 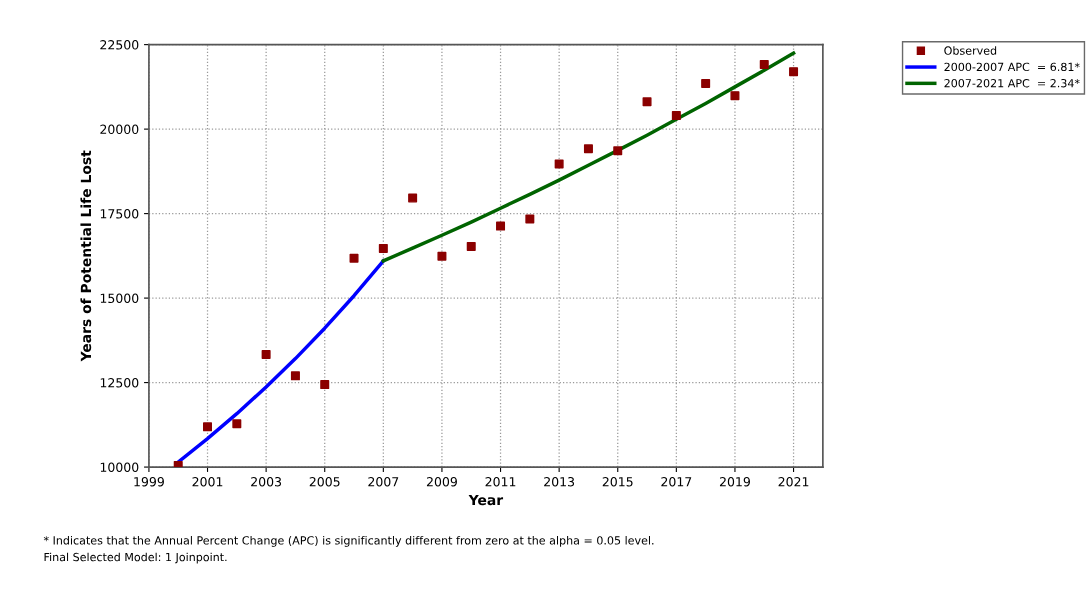 I want to click on y-axis-title: Years of Potential Life Lost, so click(x=86, y=256).